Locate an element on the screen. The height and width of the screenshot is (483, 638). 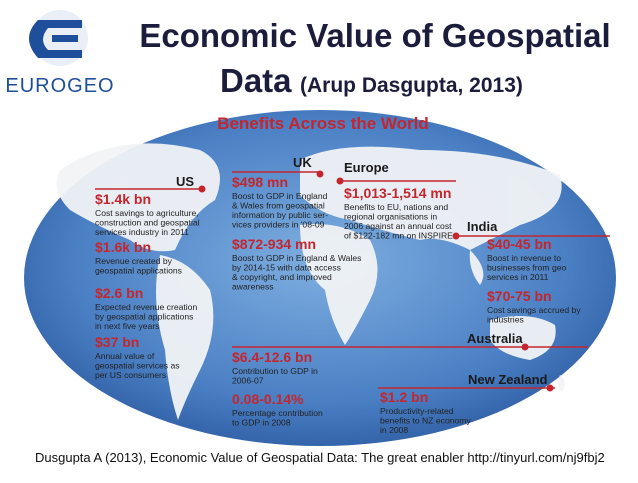
benefit-description: Cost savings to agriculture, is located at coordinates (147, 213).